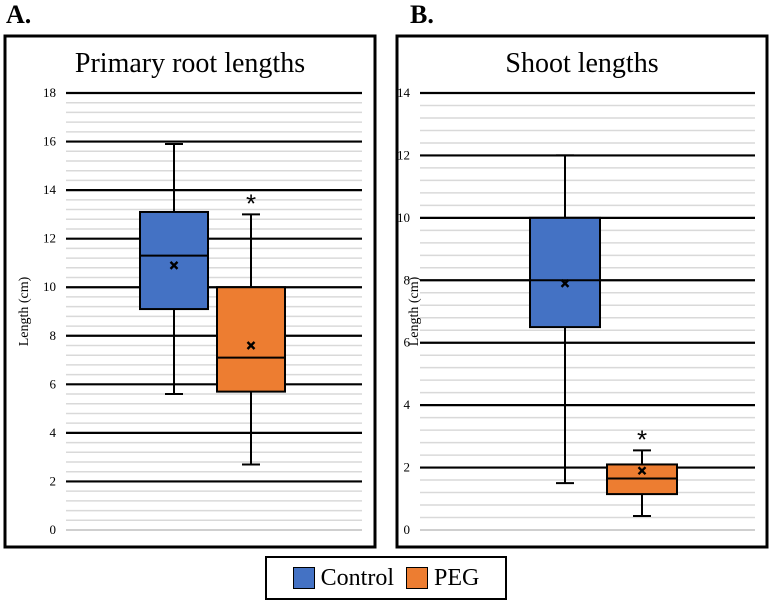 This screenshot has height=604, width=771. What do you see at coordinates (417, 578) in the screenshot?
I see `legend-swatch-peg` at bounding box center [417, 578].